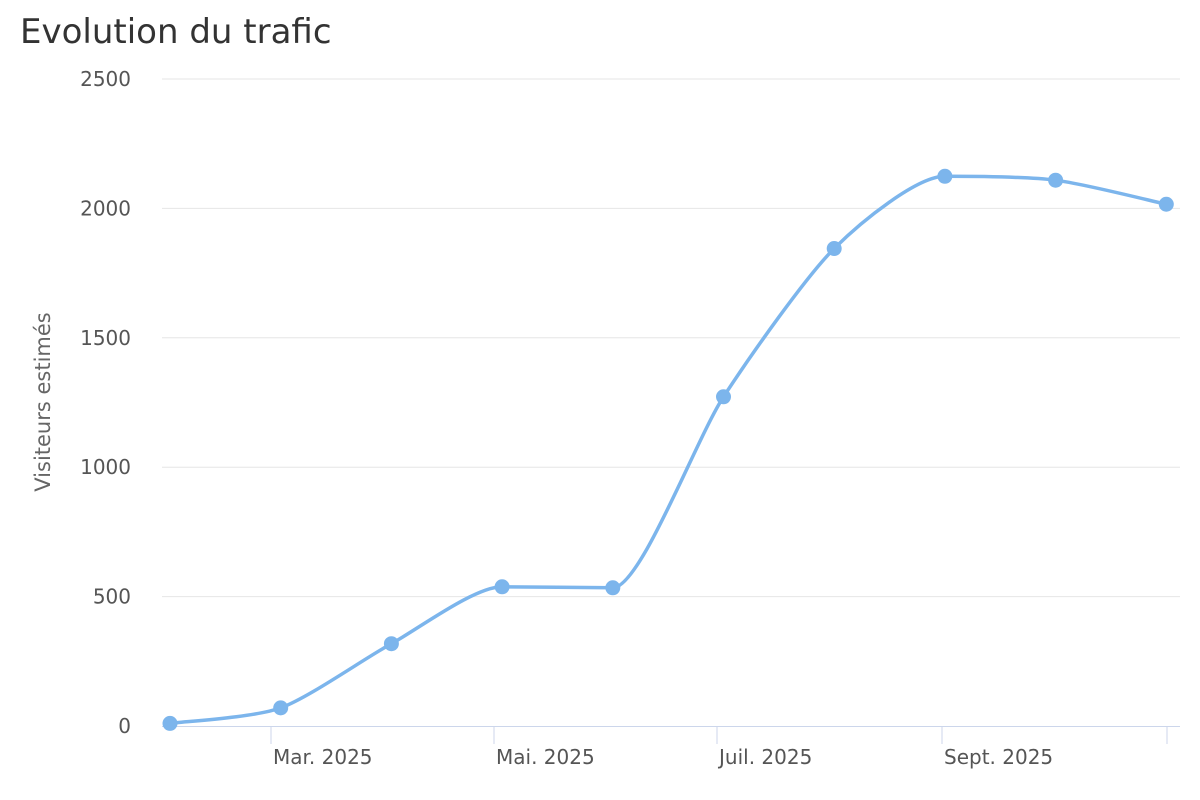 The height and width of the screenshot is (800, 1200). I want to click on chart-title: Evolution du trafic, so click(176, 32).